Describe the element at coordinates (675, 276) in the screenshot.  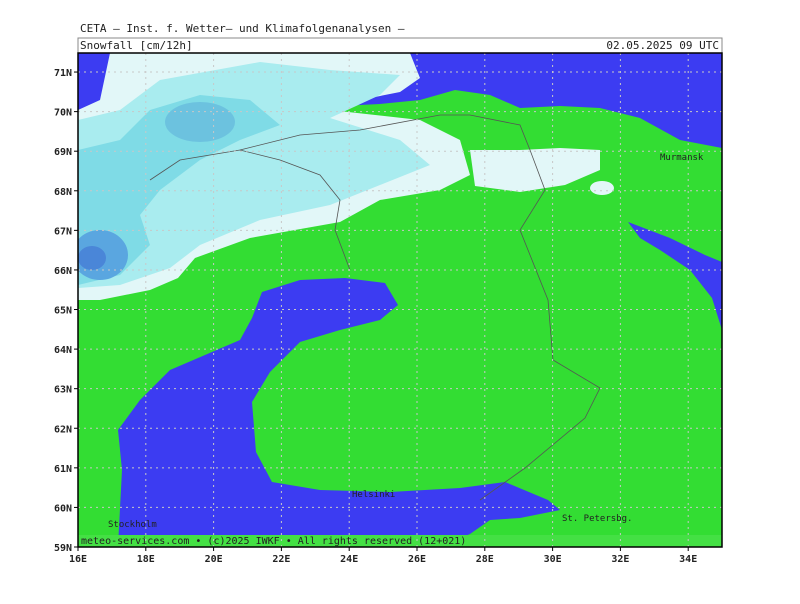
I see `white-sea` at that location.